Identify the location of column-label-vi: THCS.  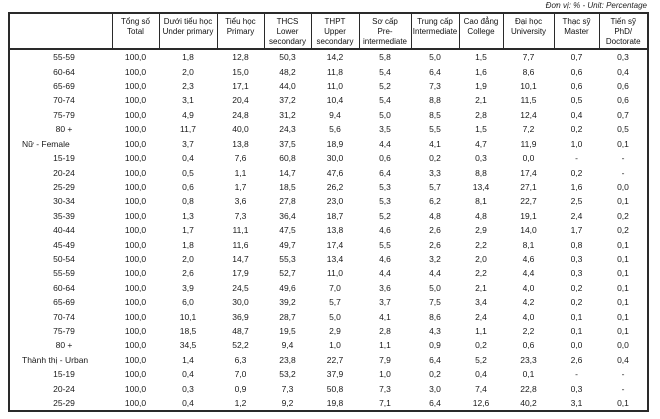
(287, 21).